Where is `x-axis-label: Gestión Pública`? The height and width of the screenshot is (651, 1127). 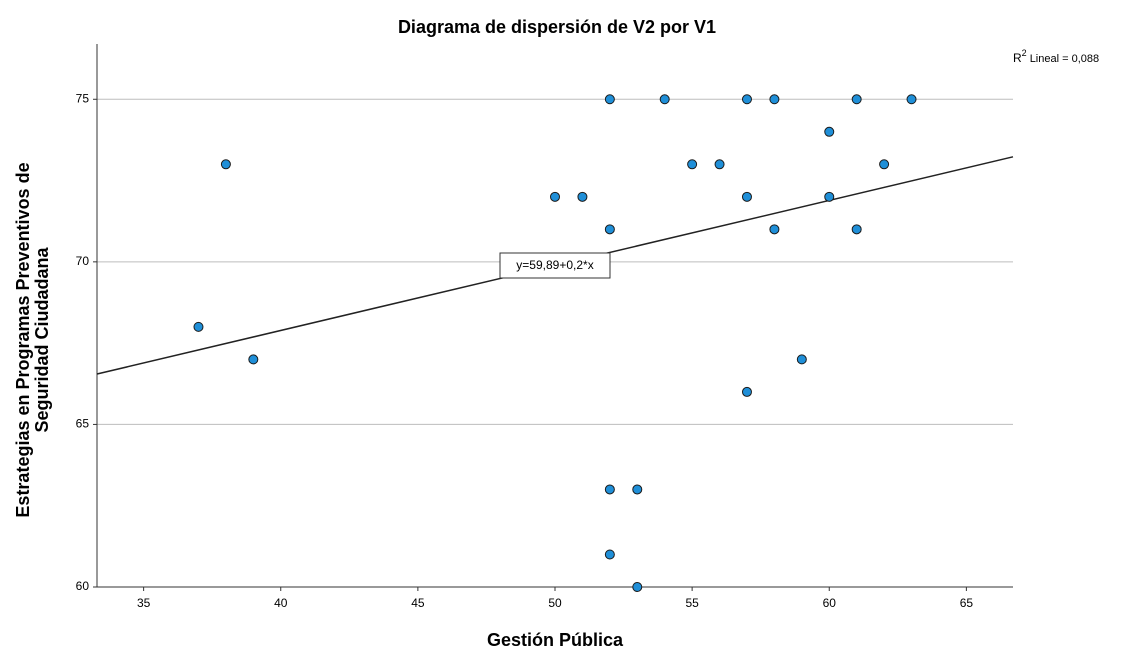
x-axis-label: Gestión Pública is located at coordinates (555, 640).